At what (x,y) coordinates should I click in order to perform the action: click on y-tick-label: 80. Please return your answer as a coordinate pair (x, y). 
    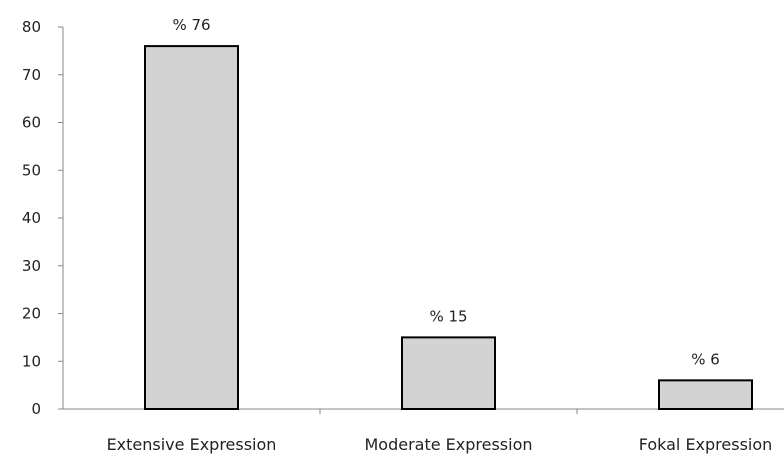
    Looking at the image, I should click on (31, 27).